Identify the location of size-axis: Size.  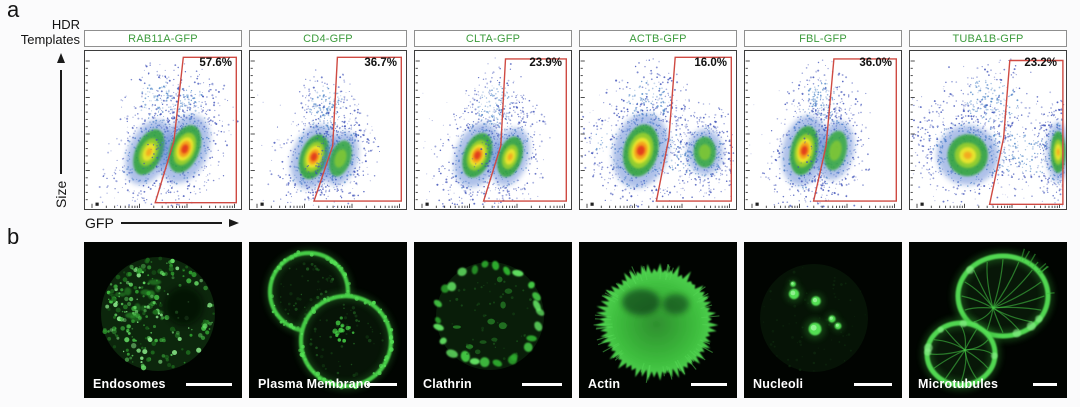
(61, 130).